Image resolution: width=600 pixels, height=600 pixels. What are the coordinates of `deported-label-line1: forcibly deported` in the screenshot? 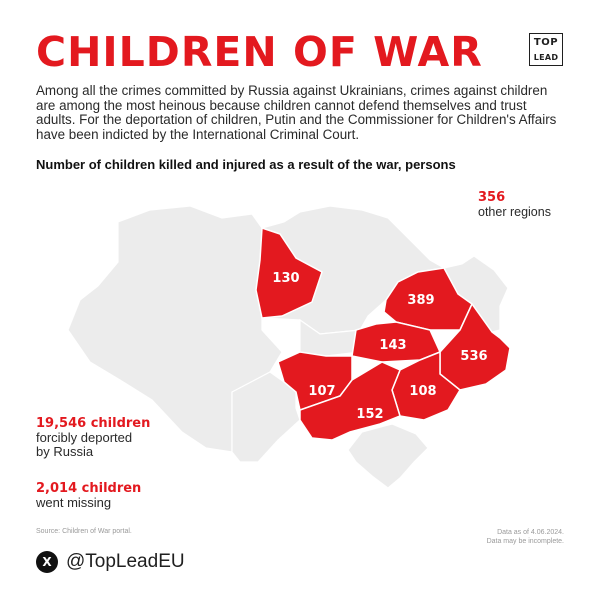 It's located at (84, 437).